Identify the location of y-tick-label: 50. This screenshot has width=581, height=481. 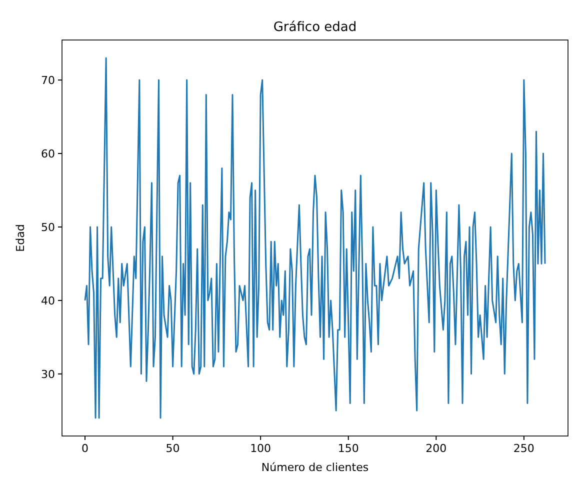
(48, 227).